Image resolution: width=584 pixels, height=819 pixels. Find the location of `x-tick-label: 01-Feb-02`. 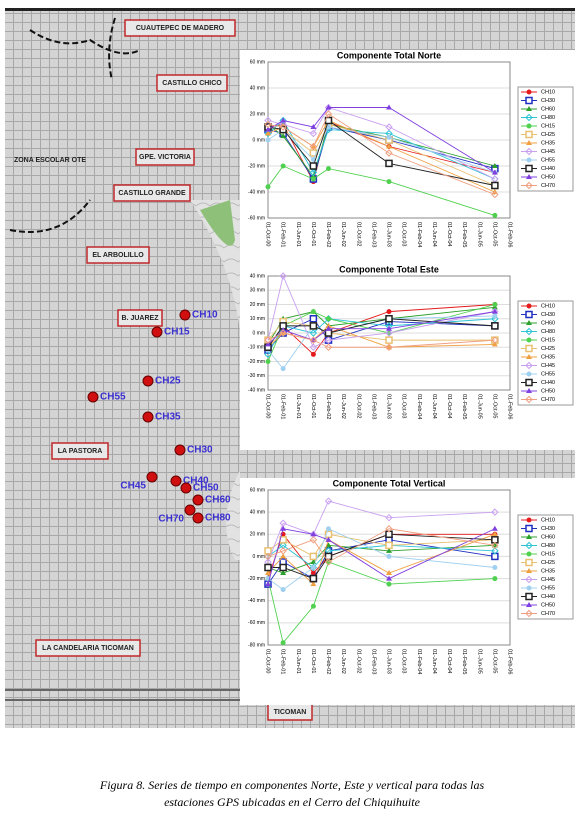

x-tick-label: 01-Feb-02 is located at coordinates (328, 234).